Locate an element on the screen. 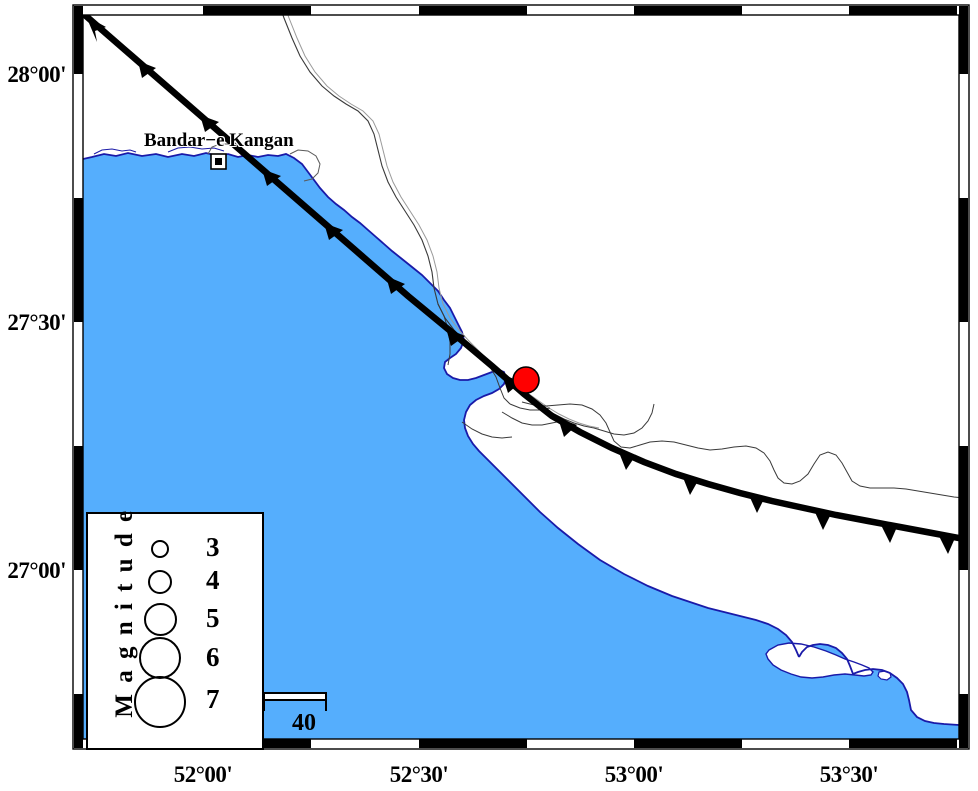  coastal-detail-peninsula is located at coordinates (305, 165).